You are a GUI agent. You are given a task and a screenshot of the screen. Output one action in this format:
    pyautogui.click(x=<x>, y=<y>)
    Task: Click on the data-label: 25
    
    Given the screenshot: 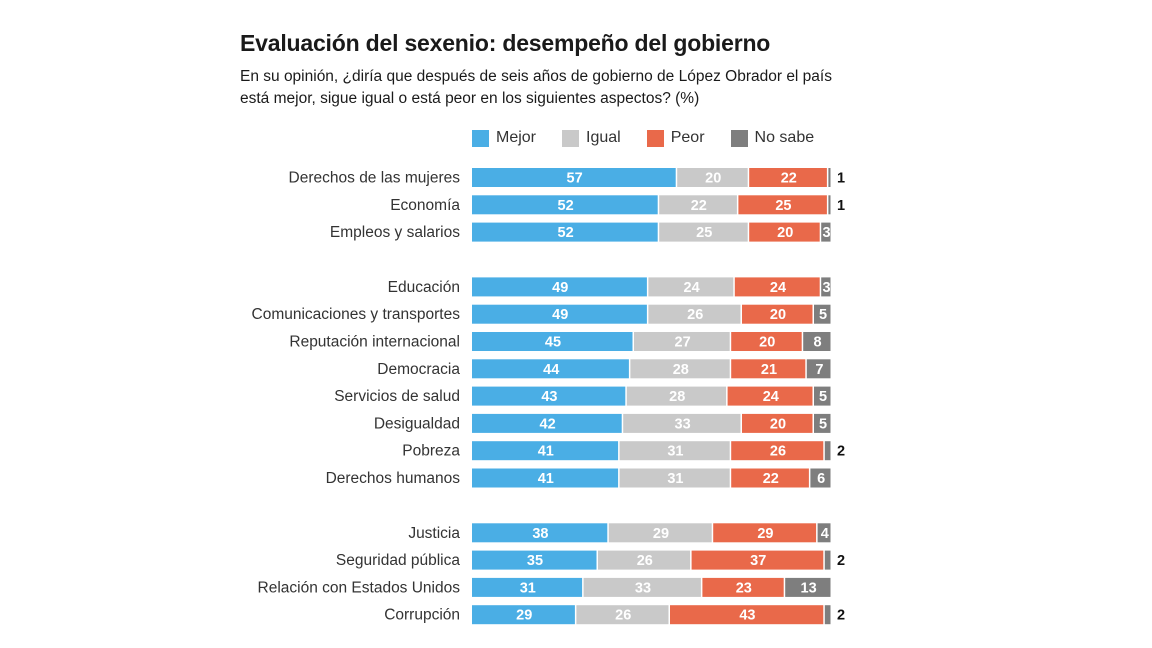 What is the action you would take?
    pyautogui.click(x=704, y=233)
    